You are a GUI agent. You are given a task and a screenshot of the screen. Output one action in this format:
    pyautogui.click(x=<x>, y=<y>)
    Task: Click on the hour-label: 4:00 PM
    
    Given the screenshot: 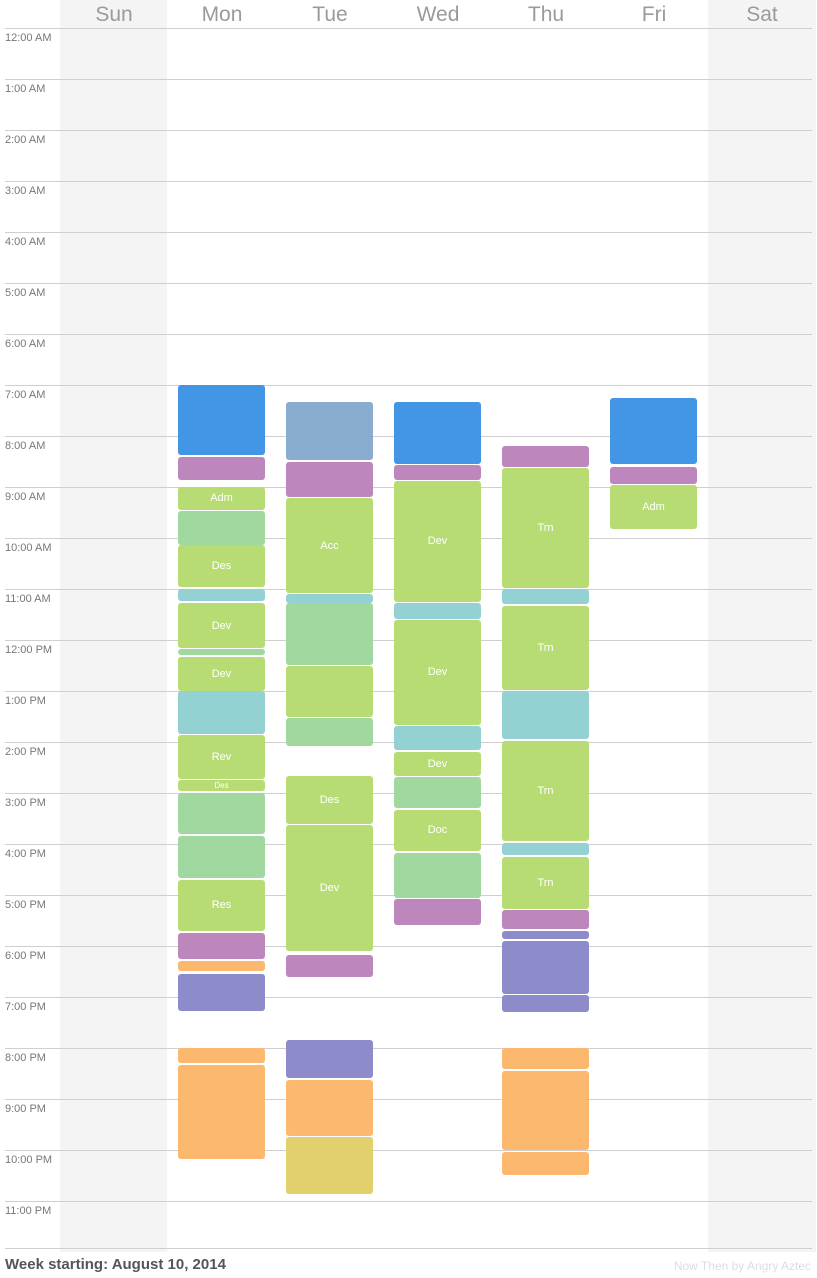 What is the action you would take?
    pyautogui.click(x=25, y=854)
    